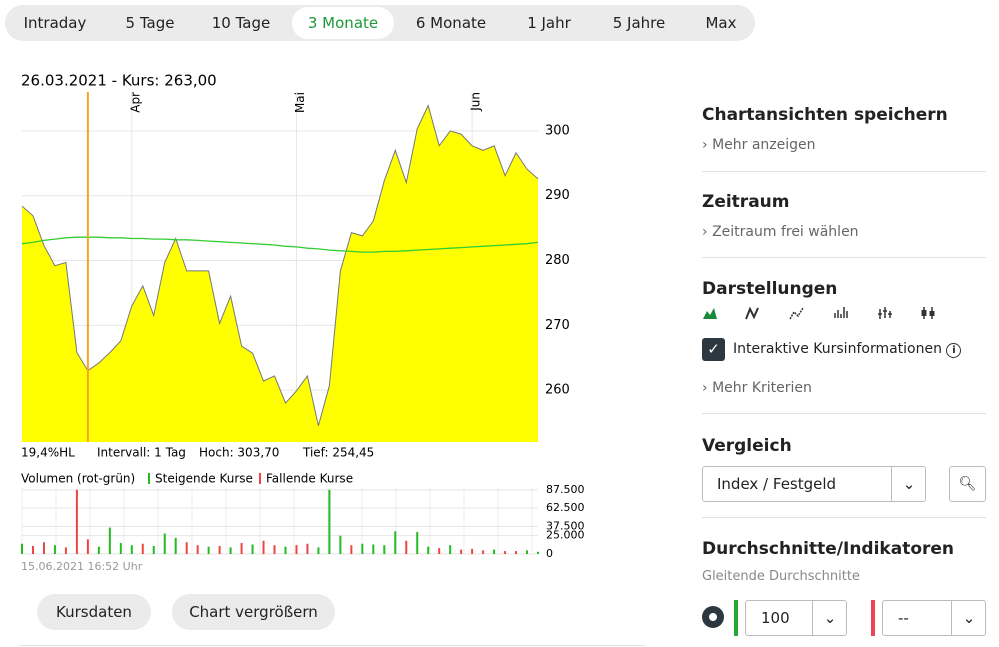 This screenshot has width=999, height=647. What do you see at coordinates (825, 115) in the screenshot?
I see `section-title: Chartansichten speichern` at bounding box center [825, 115].